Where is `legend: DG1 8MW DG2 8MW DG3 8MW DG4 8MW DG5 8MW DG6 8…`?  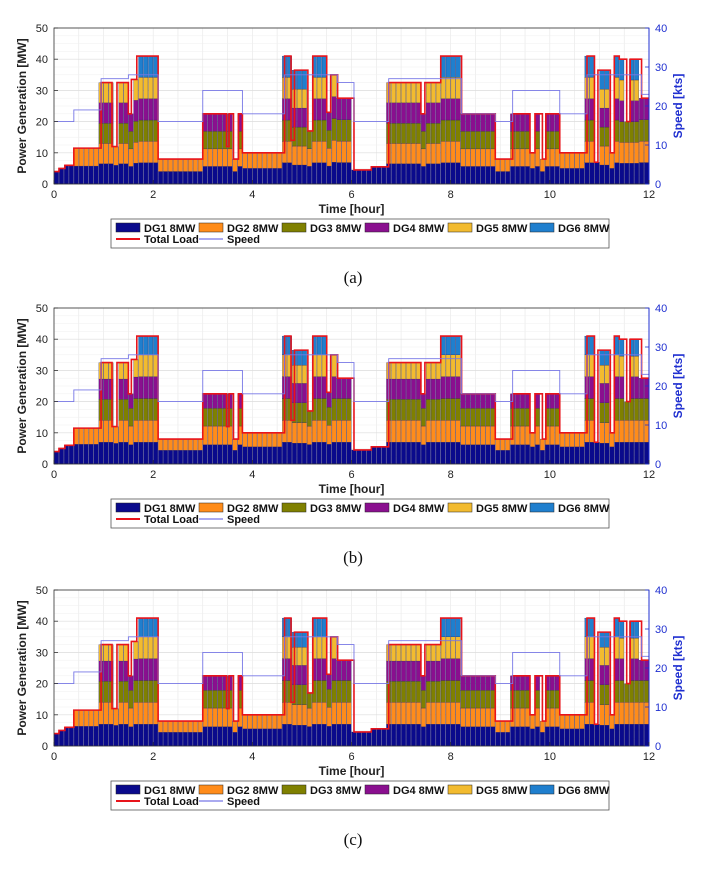
legend: DG1 8MW DG2 8MW DG3 8MW DG4 8MW DG5 8MW DG6 8… is located at coordinates (360, 233).